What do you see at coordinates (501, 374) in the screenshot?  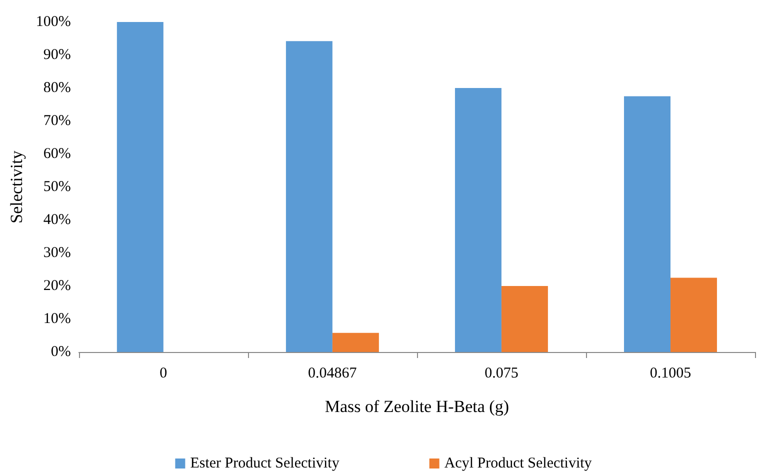 I see `x-tick-label: 0.075` at bounding box center [501, 374].